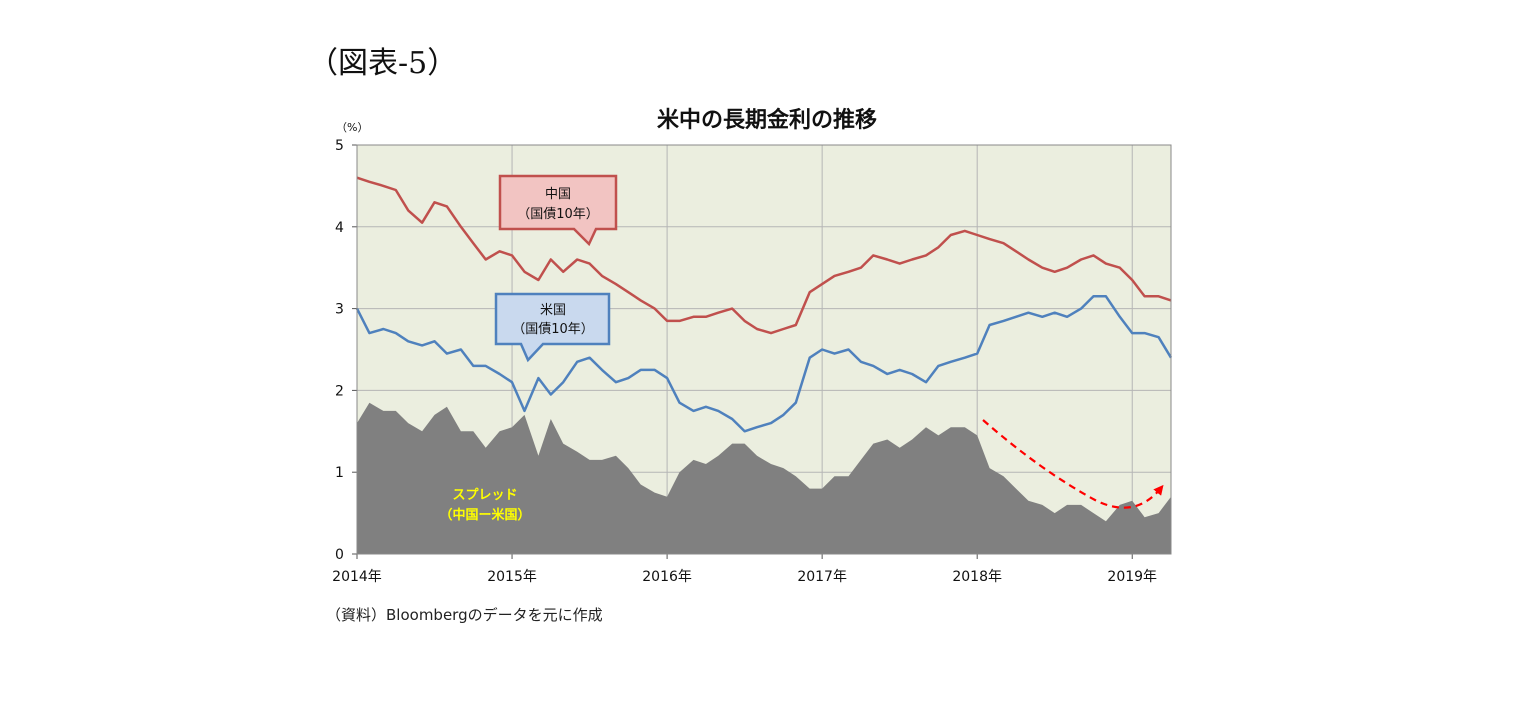 This screenshot has height=714, width=1525. I want to click on x-tick-label: 2019年, so click(1132, 577).